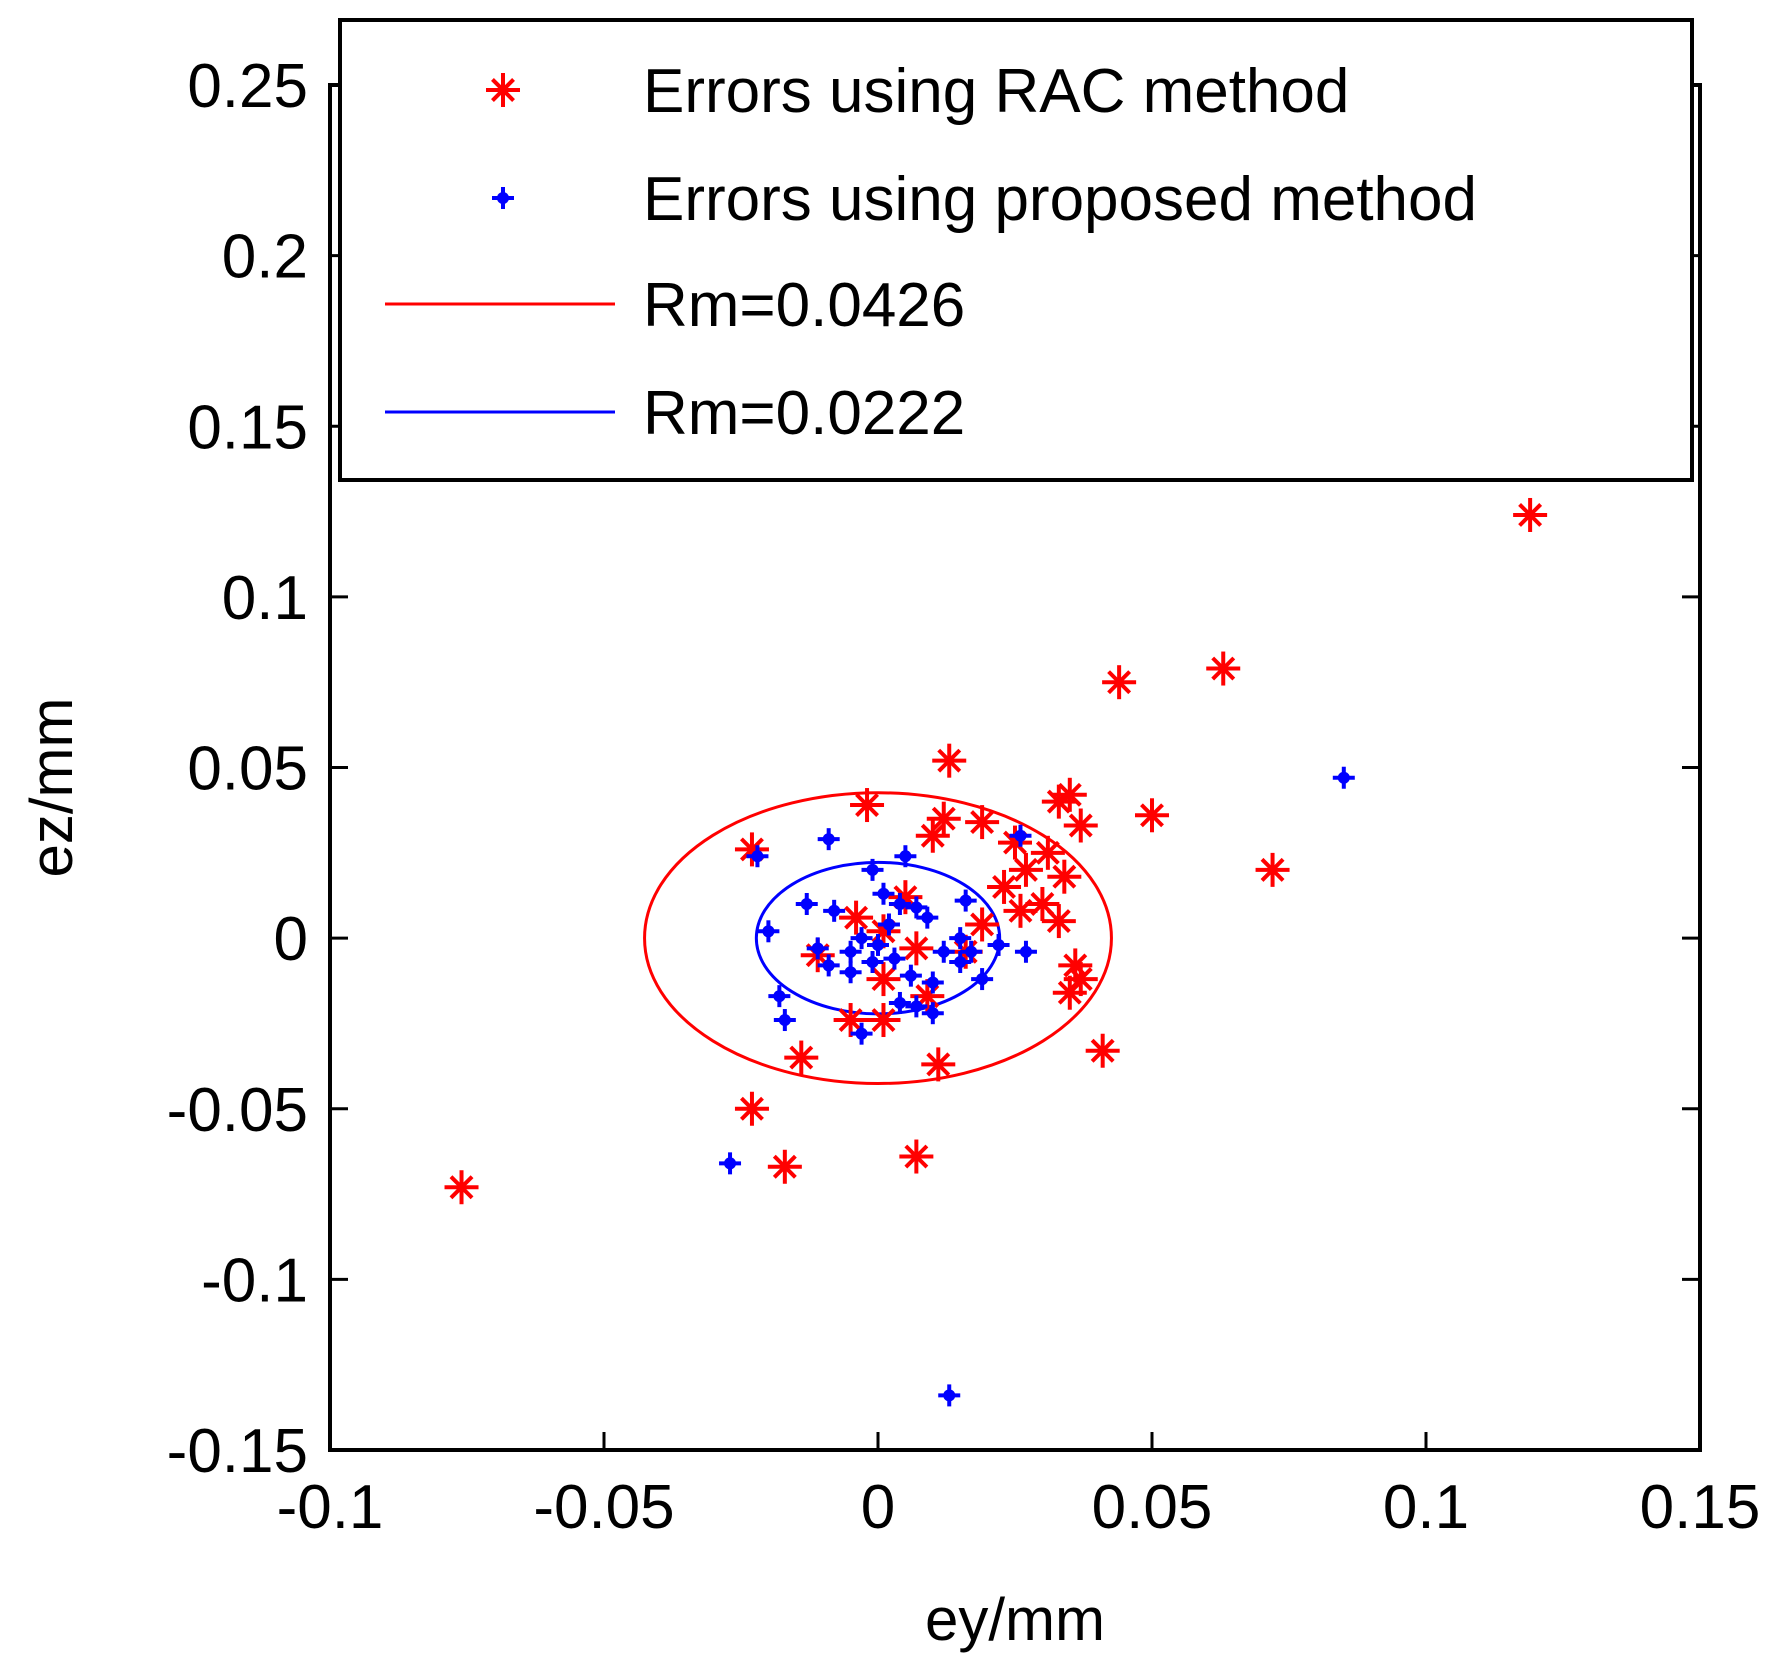 The image size is (1782, 1666). What do you see at coordinates (804, 305) in the screenshot?
I see `legend-label-rm-red: Rm=0.0426` at bounding box center [804, 305].